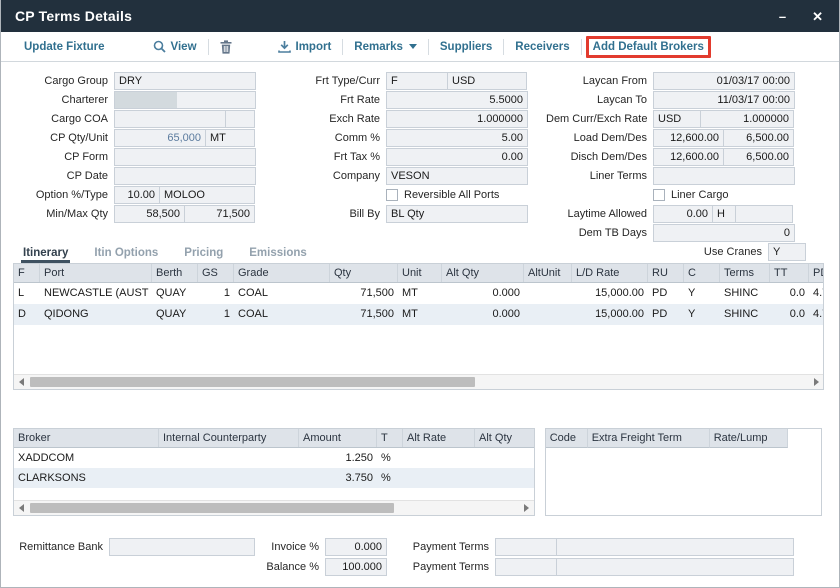  Describe the element at coordinates (487, 80) in the screenshot. I see `frt-curr-field: USD` at that location.